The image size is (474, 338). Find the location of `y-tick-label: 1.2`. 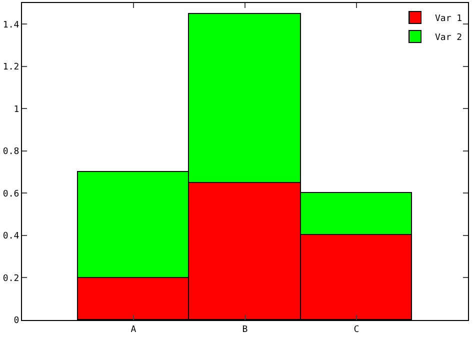

y-tick-label: 1.2 is located at coordinates (11, 67).